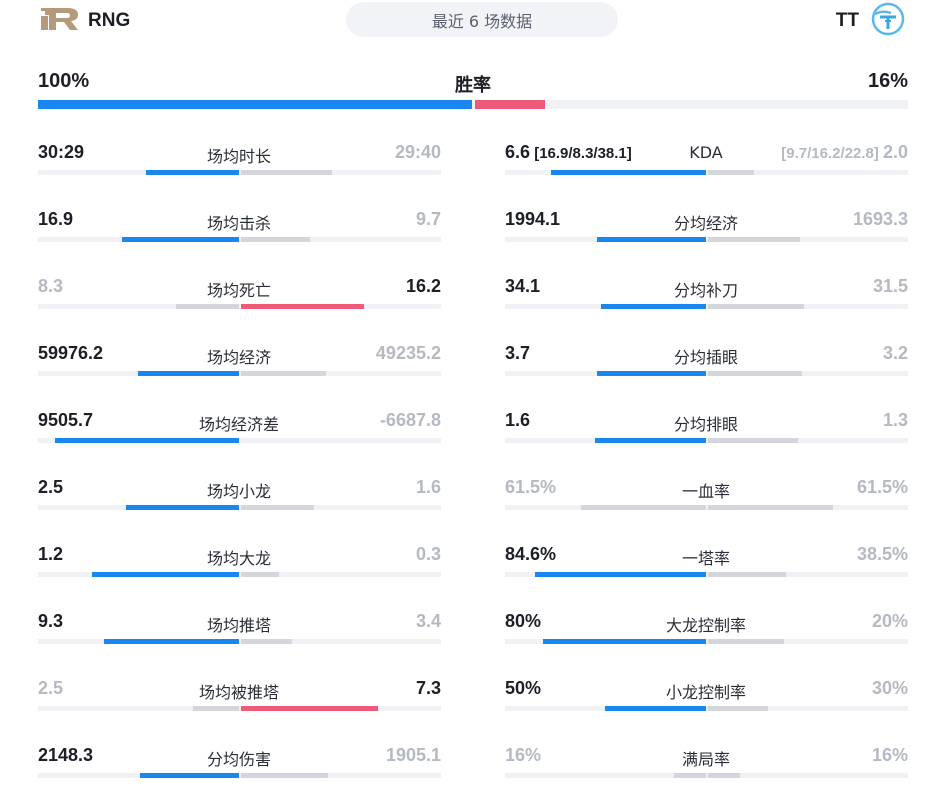 This screenshot has width=951, height=791. Describe the element at coordinates (61, 152) in the screenshot. I see `stat-left-value: 30:29` at that location.